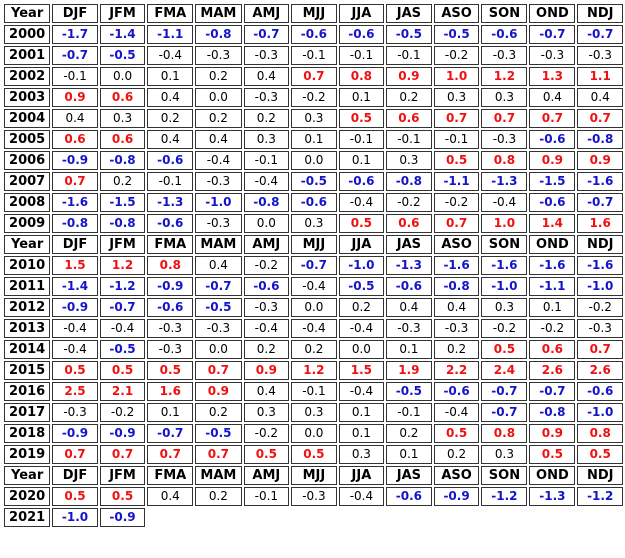 The width and height of the screenshot is (625, 558). What do you see at coordinates (218, 139) in the screenshot?
I see `value-cell-mam: 0.4` at bounding box center [218, 139].